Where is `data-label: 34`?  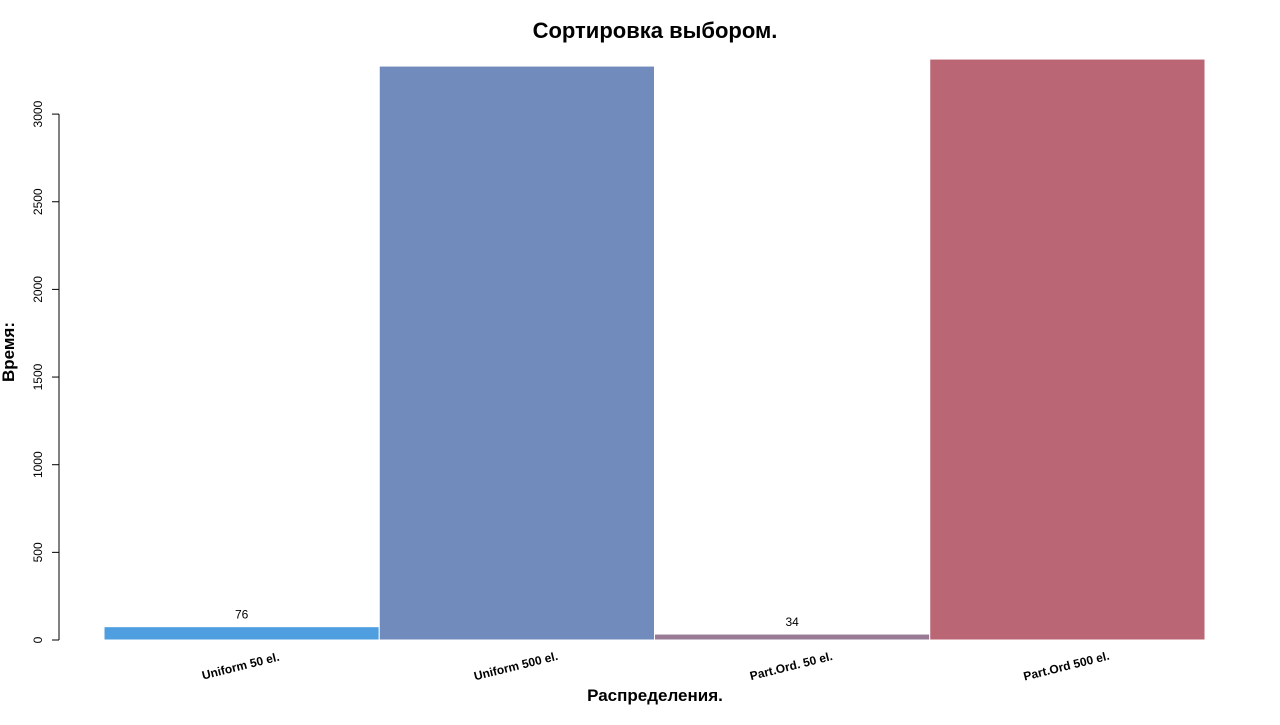 data-label: 34 is located at coordinates (792, 622).